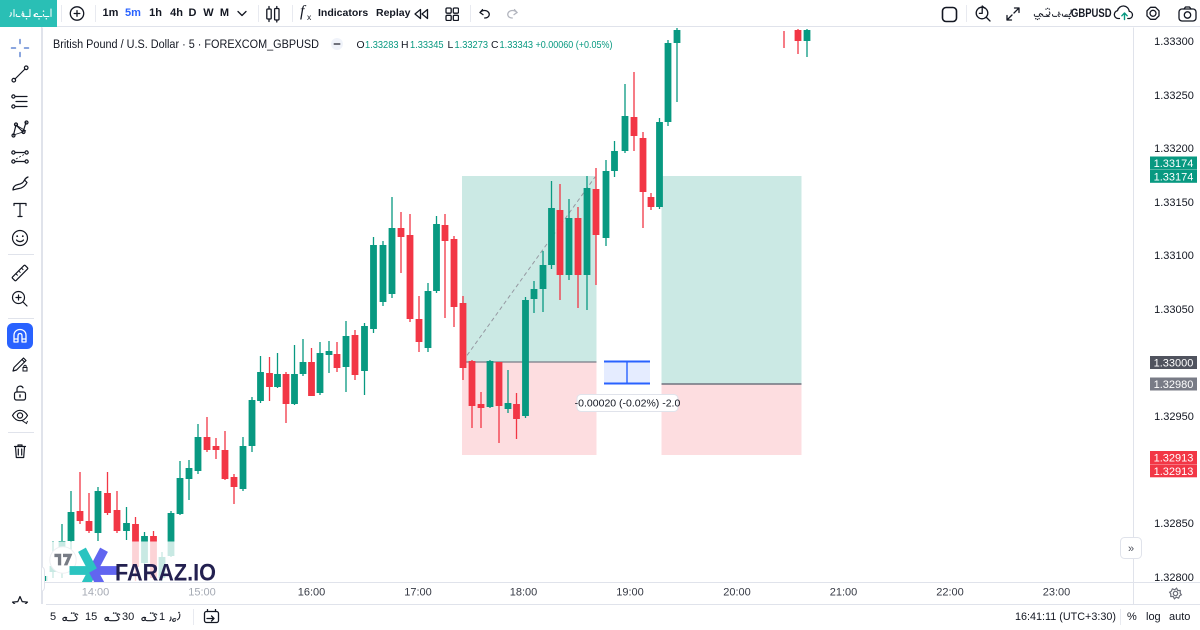 The width and height of the screenshot is (1200, 630). I want to click on svg-text: 1.32850, so click(1174, 524).